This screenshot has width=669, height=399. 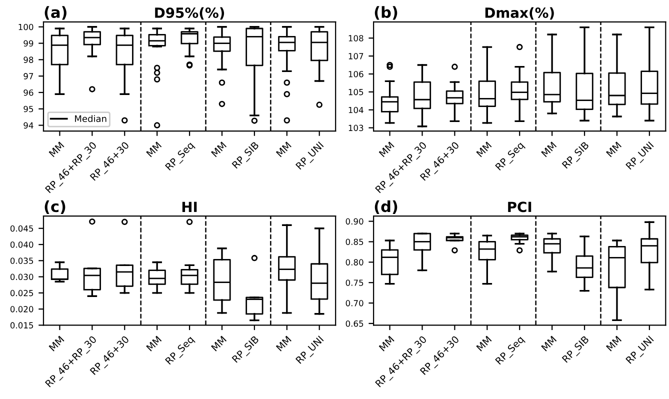 What do you see at coordinates (29, 59) in the screenshot?
I see `y-tick-label: 98` at bounding box center [29, 59].